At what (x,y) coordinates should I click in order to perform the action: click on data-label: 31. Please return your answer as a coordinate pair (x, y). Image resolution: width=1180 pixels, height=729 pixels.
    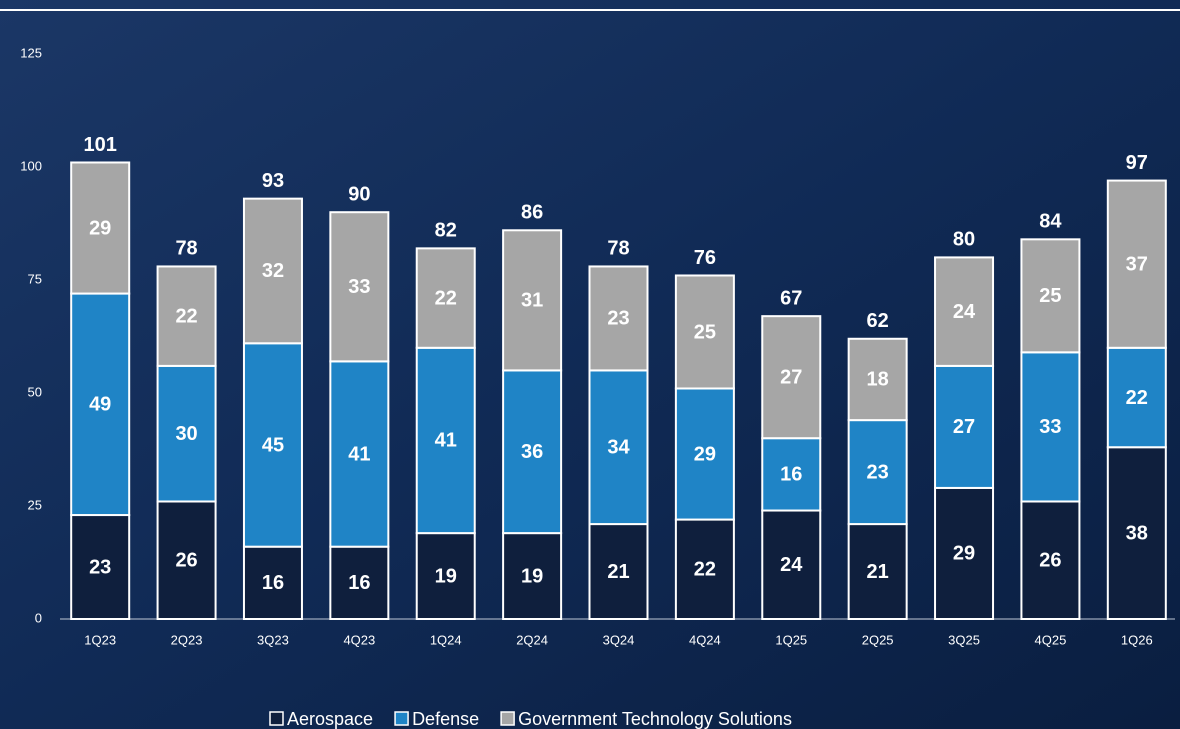
    Looking at the image, I should click on (532, 301).